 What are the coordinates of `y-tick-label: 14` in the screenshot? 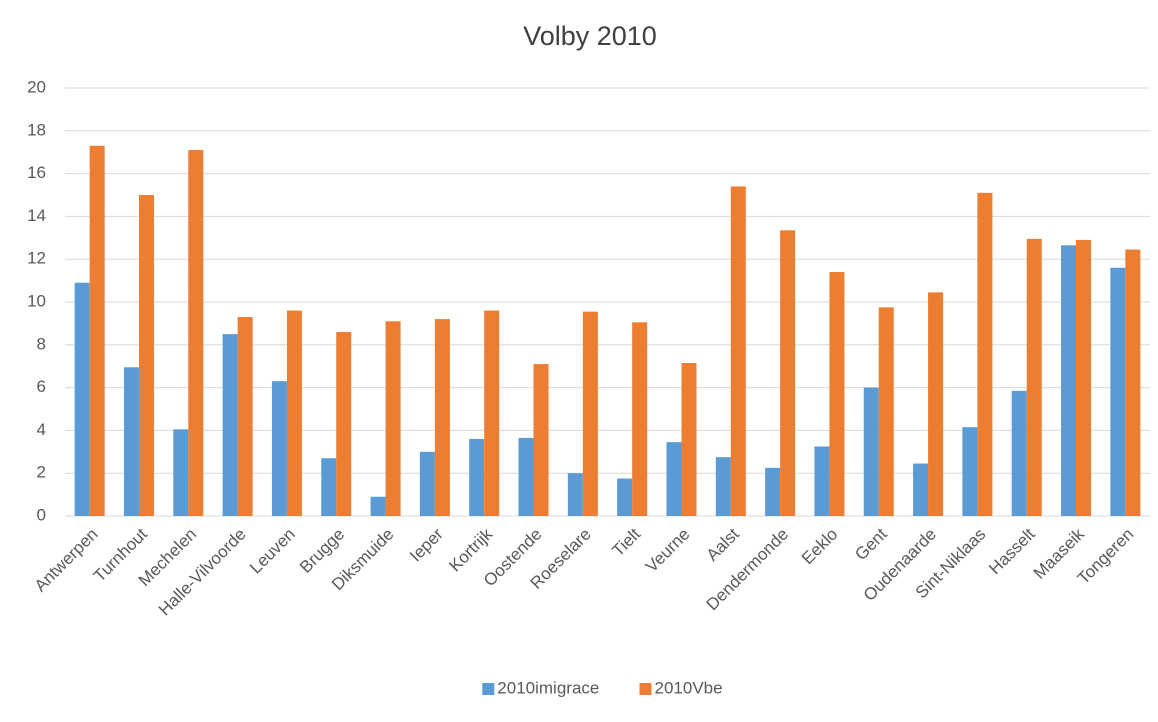 It's located at (36, 215).